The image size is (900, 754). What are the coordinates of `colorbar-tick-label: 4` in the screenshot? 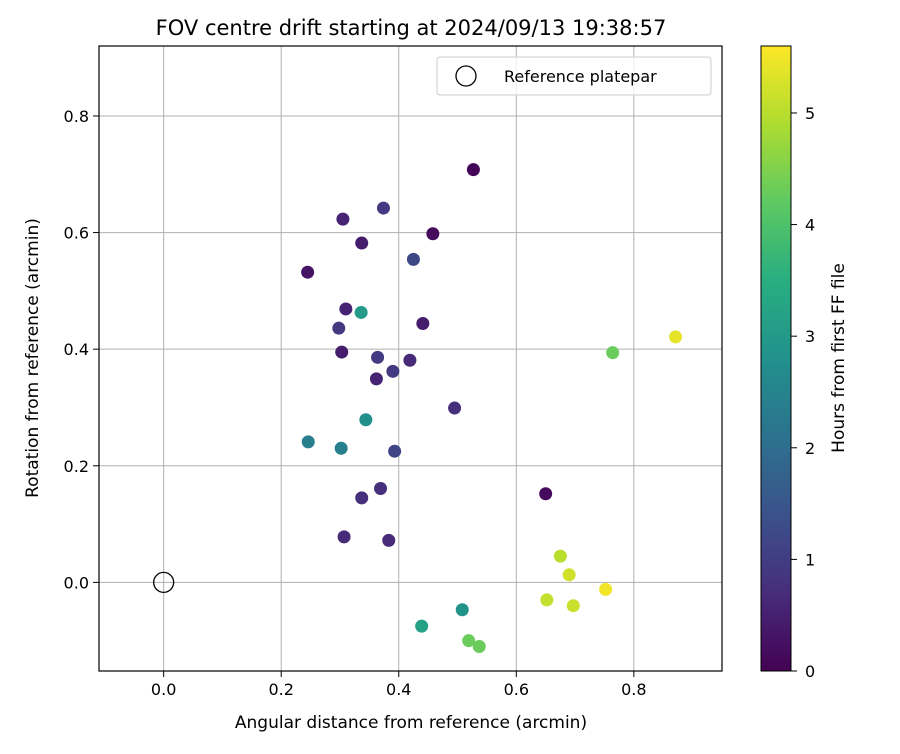 It's located at (810, 225).